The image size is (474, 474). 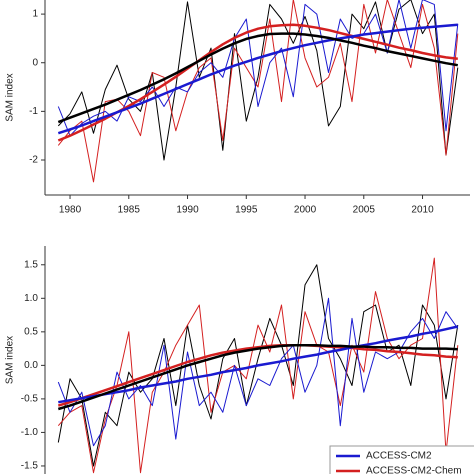 What do you see at coordinates (414, 470) in the screenshot?
I see `legend-label: ACCESS-CM2-Chem` at bounding box center [414, 470].